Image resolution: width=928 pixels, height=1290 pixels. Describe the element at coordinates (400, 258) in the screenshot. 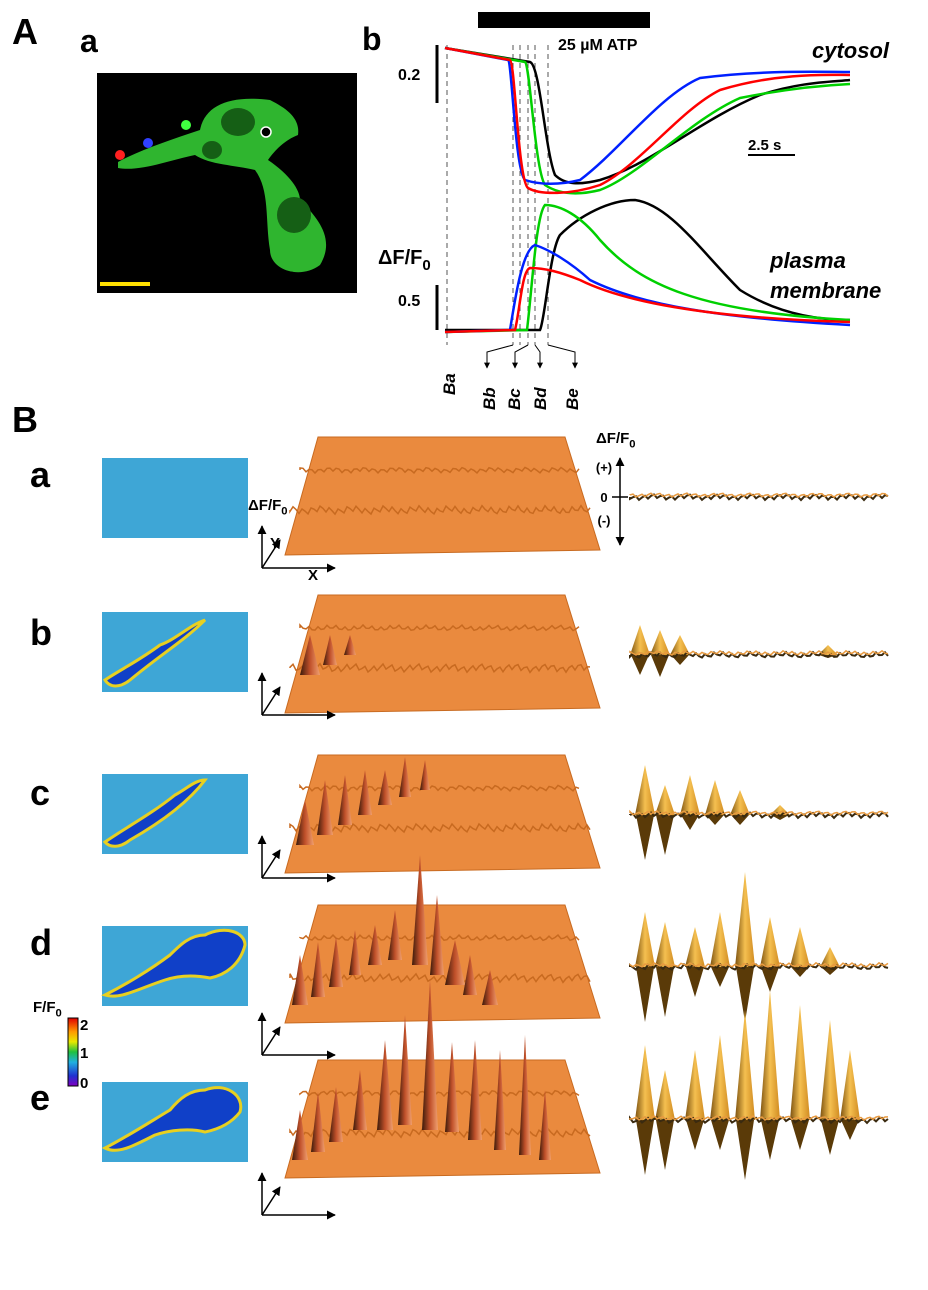

I see `y-axis-label-main: ΔF/F` at that location.